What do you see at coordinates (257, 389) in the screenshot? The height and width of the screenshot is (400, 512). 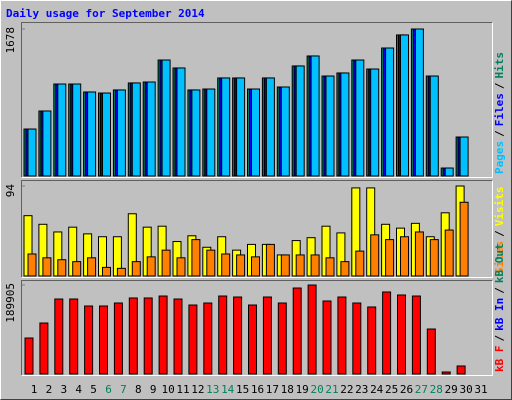 I see `x-tick-label: 16` at bounding box center [257, 389].